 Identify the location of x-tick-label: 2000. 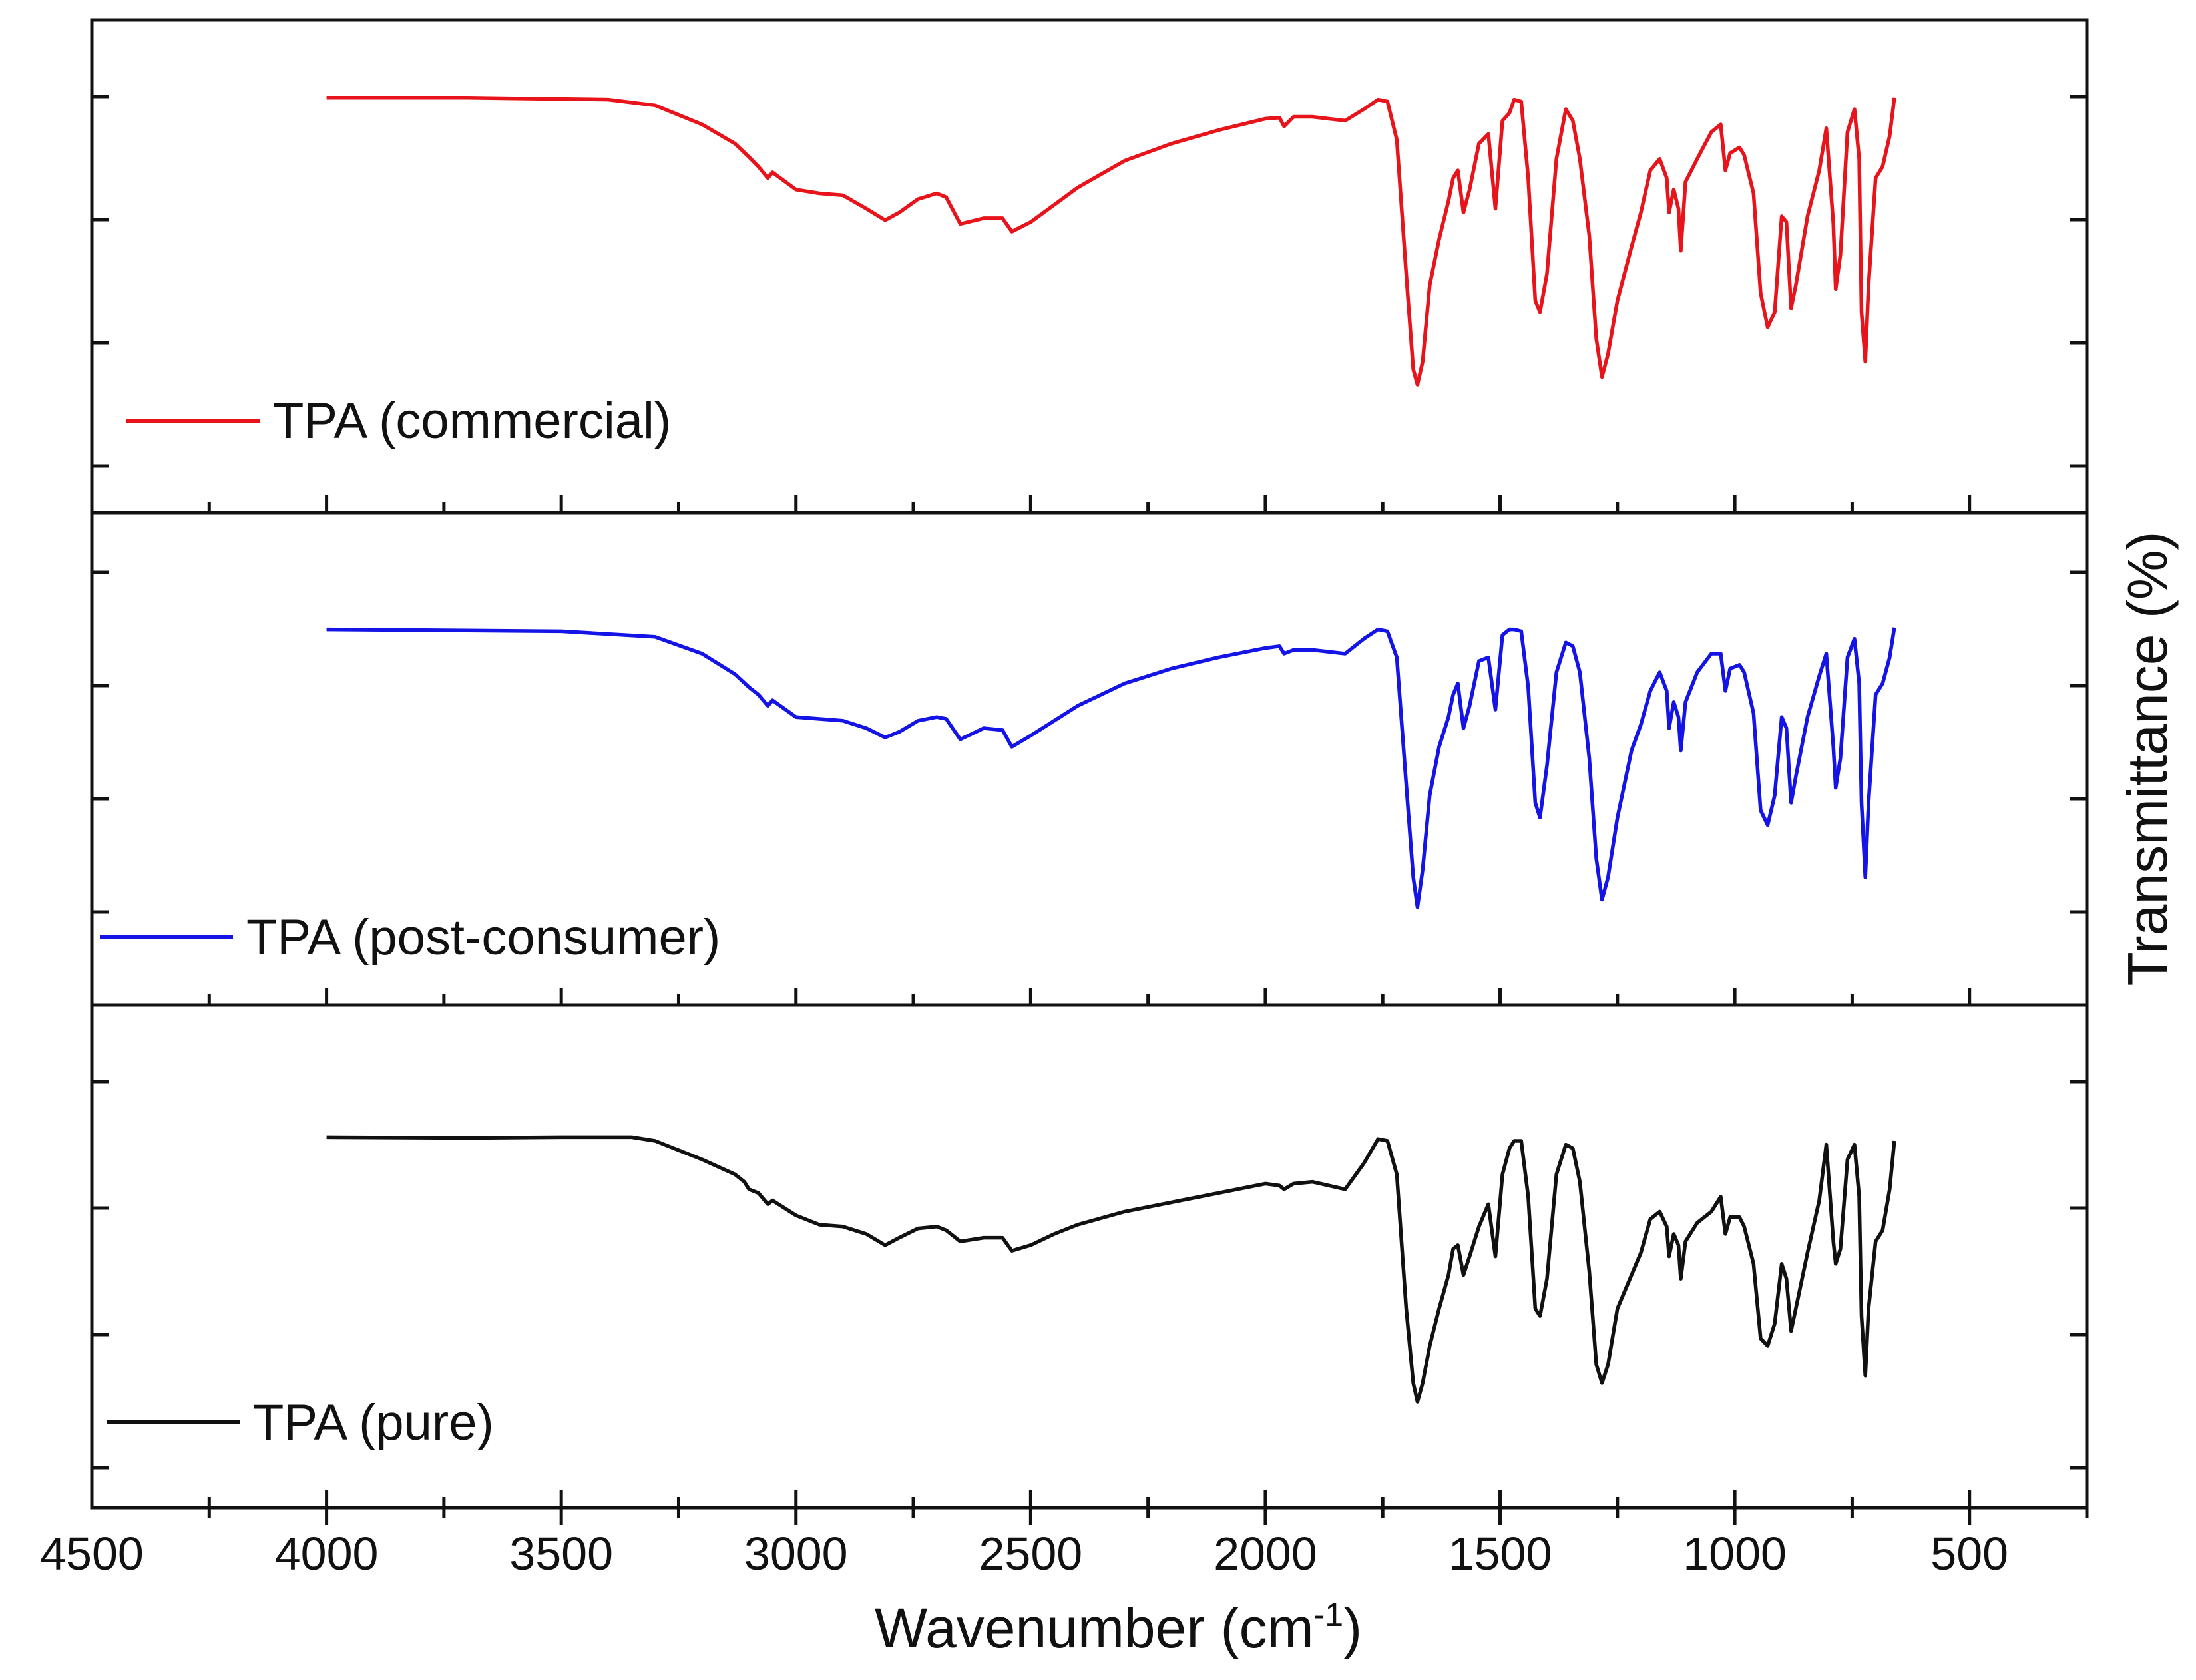
(1265, 1553).